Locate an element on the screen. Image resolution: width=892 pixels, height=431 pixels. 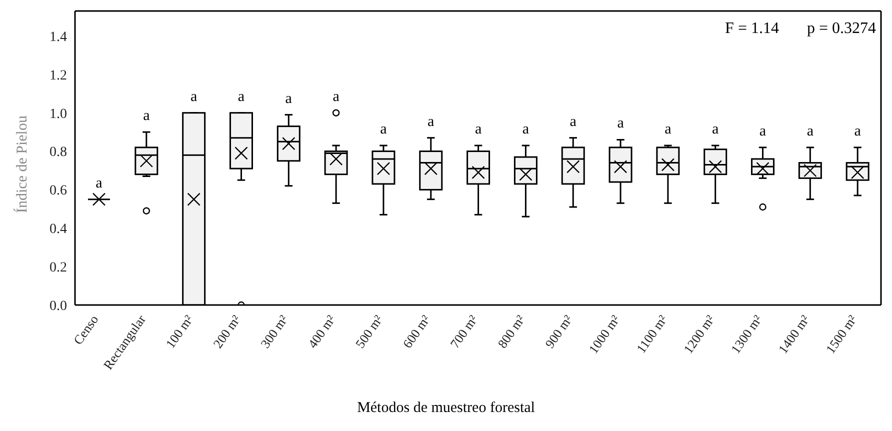
annotation: F = 1.14 is located at coordinates (752, 29).